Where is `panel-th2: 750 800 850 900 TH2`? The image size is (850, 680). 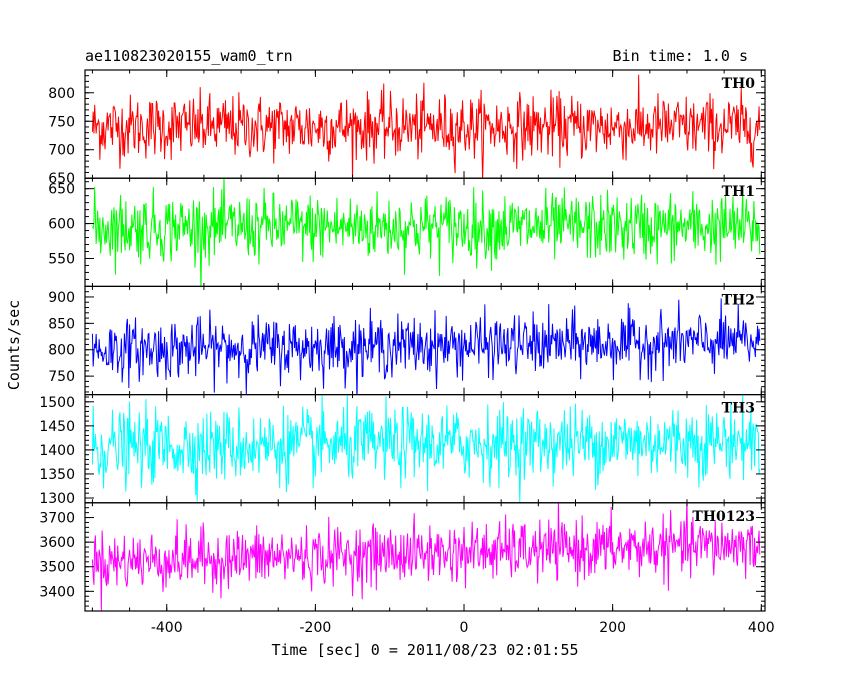 panel-th2: 750 800 850 900 TH2 is located at coordinates (407, 340).